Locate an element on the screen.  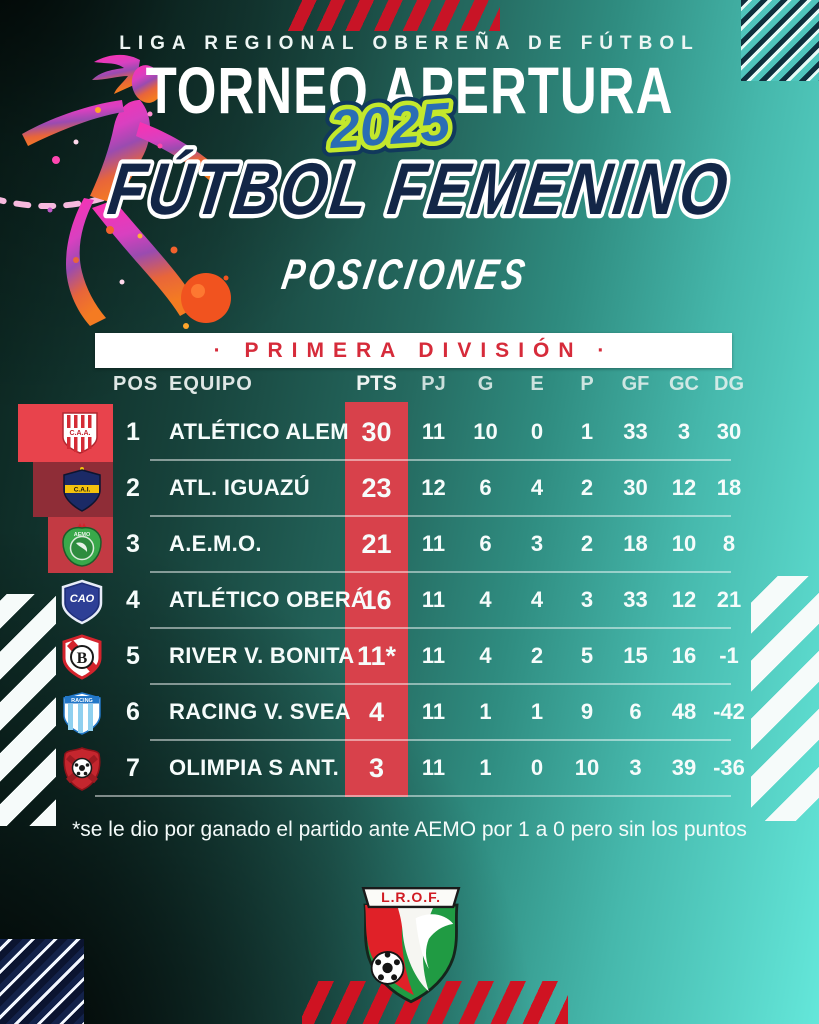
row-goals-against: 39 is located at coordinates (684, 767).